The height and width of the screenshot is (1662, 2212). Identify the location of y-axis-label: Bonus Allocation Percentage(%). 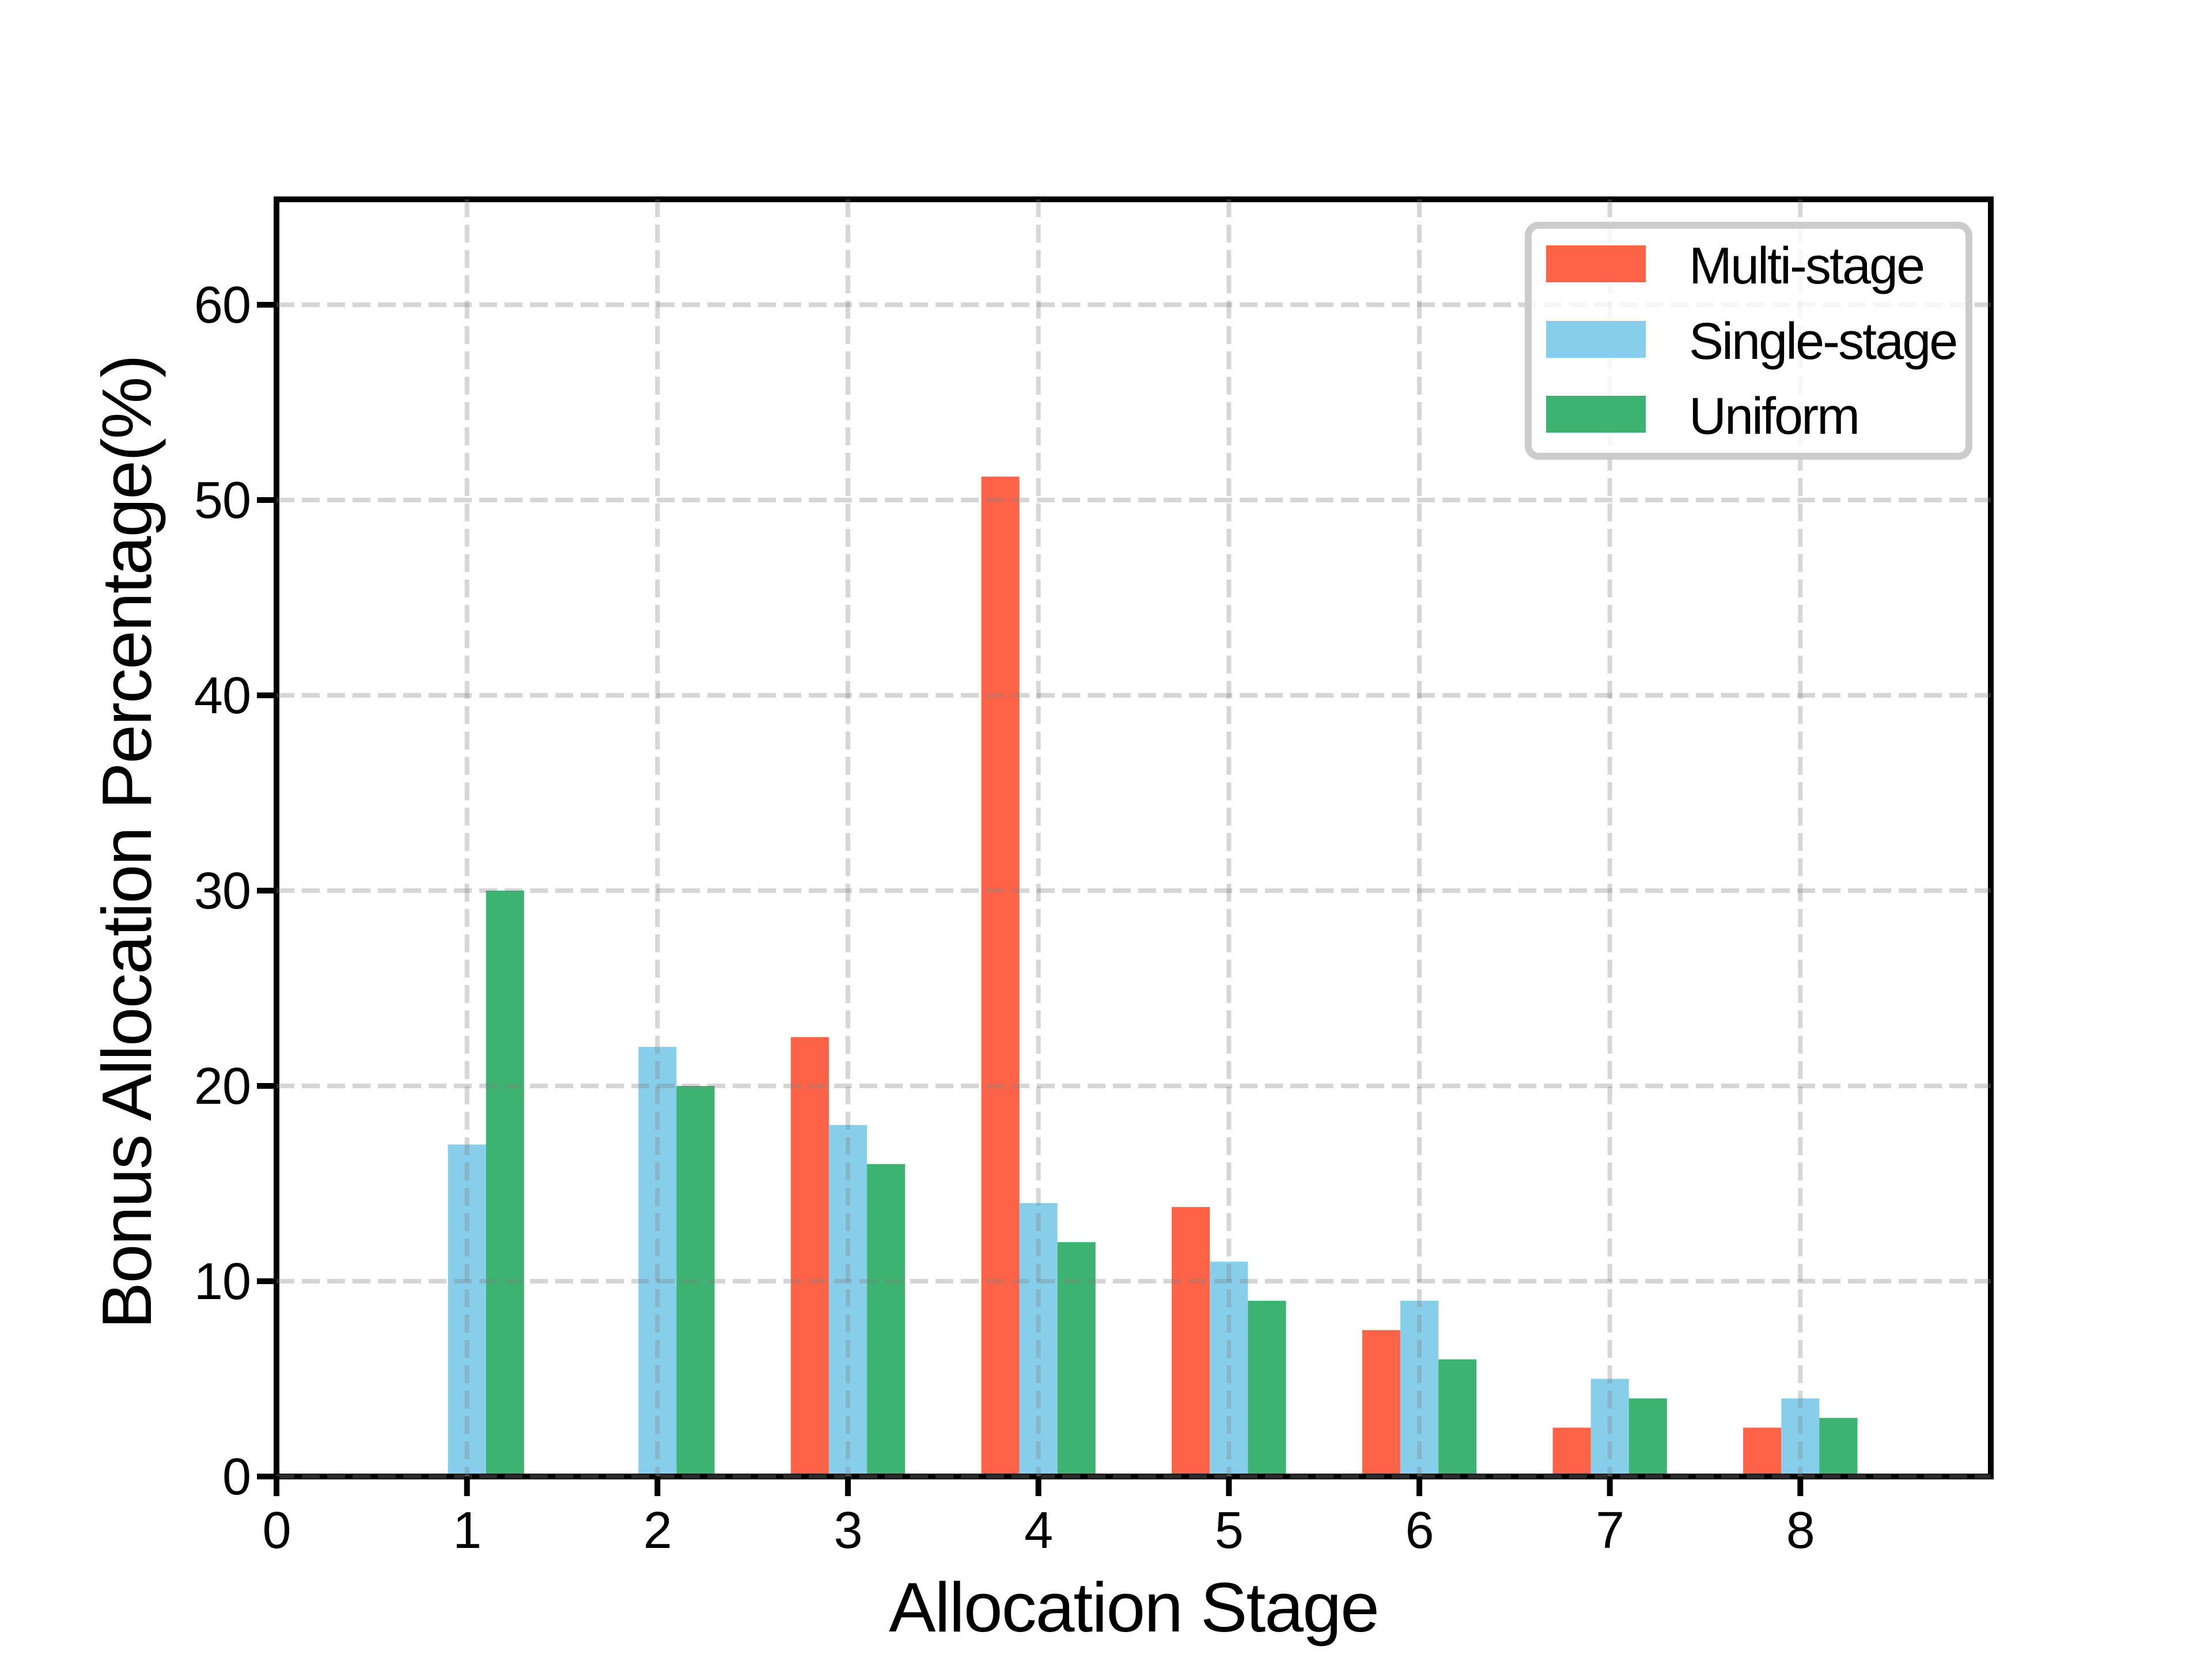
(127, 842).